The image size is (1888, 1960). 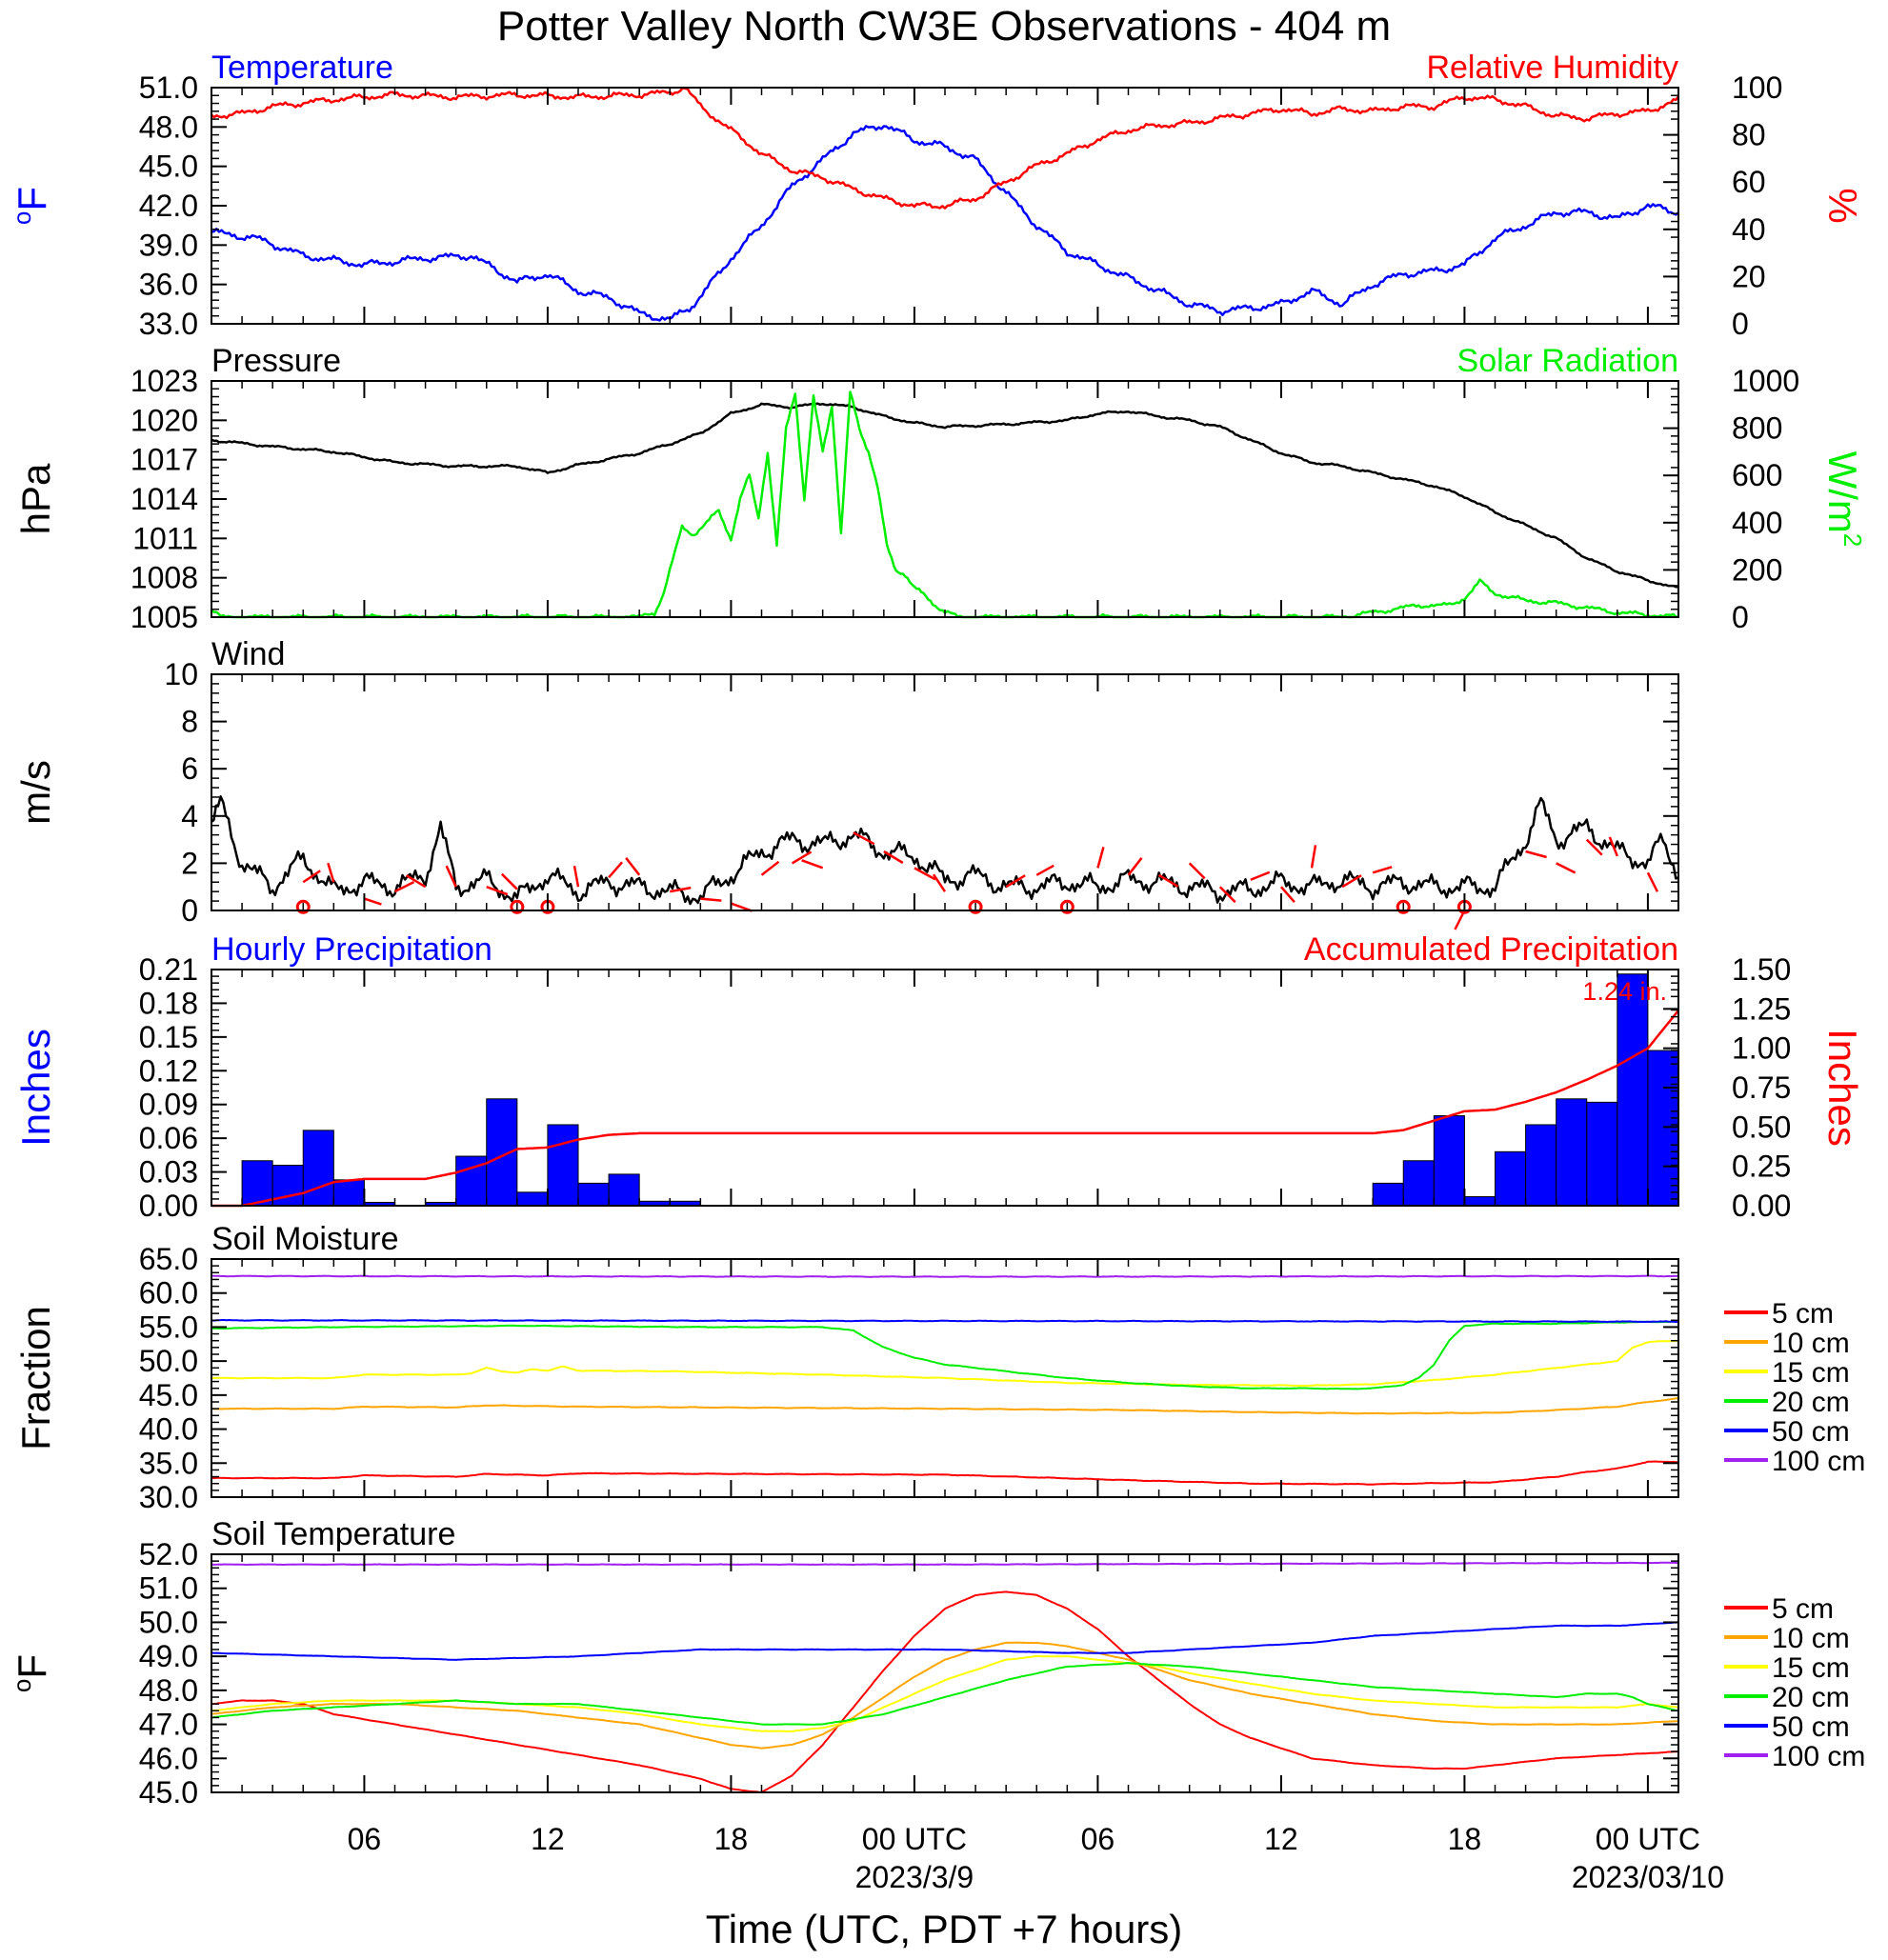 I want to click on legend-label: 10 cm, so click(x=1811, y=1638).